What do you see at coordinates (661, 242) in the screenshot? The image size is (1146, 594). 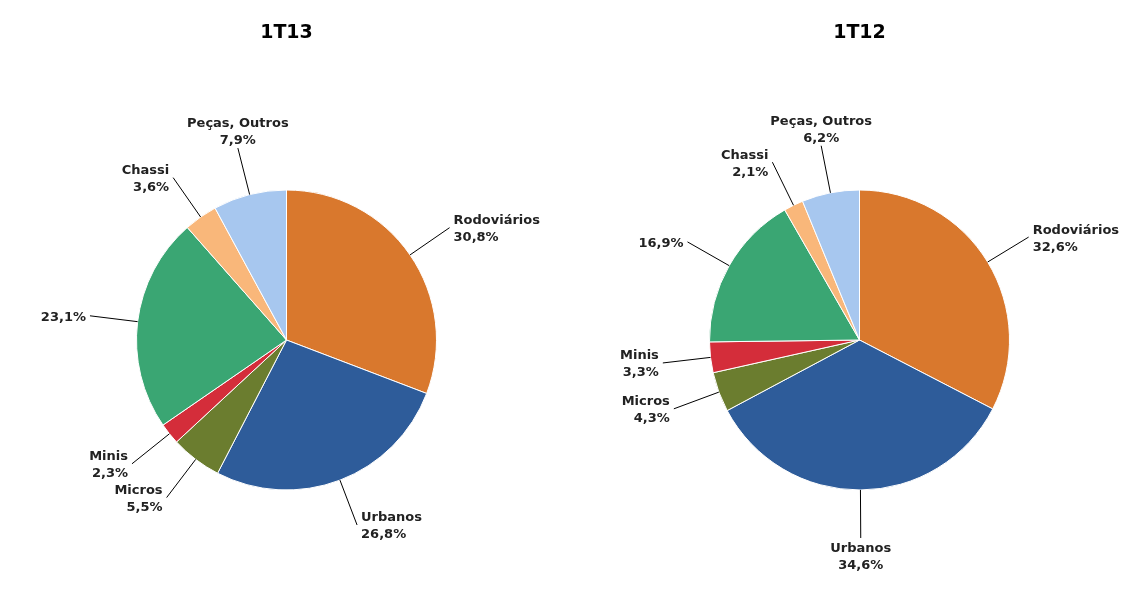 I see `data-label: 16,9%` at bounding box center [661, 242].